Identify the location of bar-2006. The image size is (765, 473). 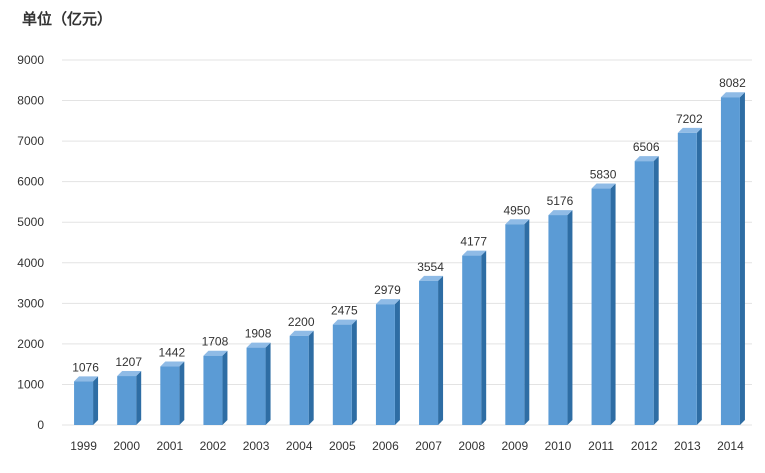
(387, 362).